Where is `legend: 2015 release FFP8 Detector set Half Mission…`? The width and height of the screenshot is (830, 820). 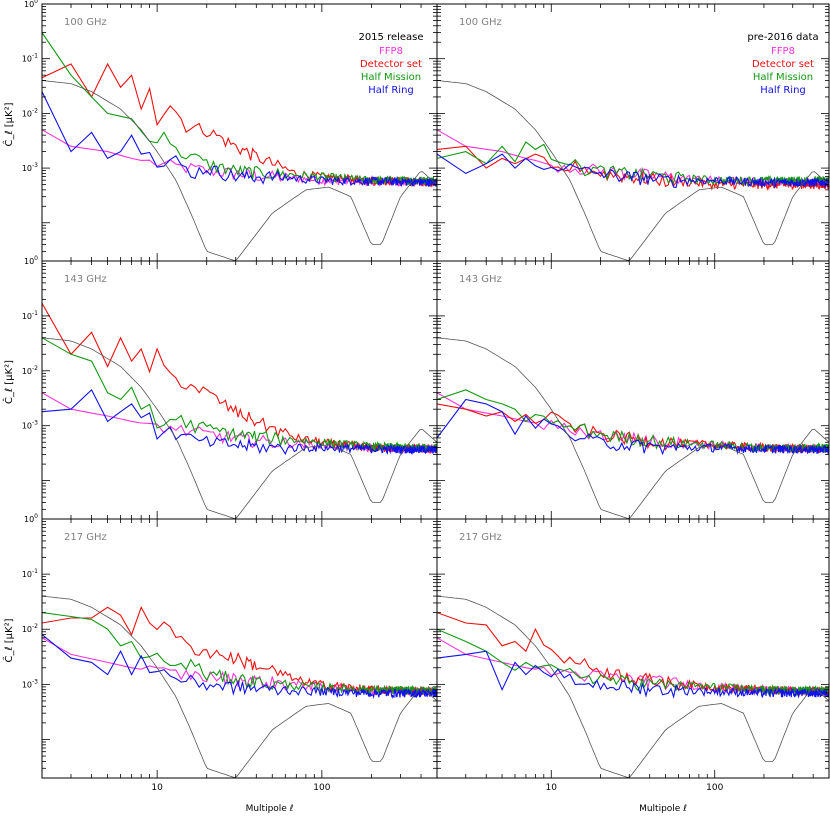 legend: 2015 release FFP8 Detector set Half Mission… is located at coordinates (390, 64).